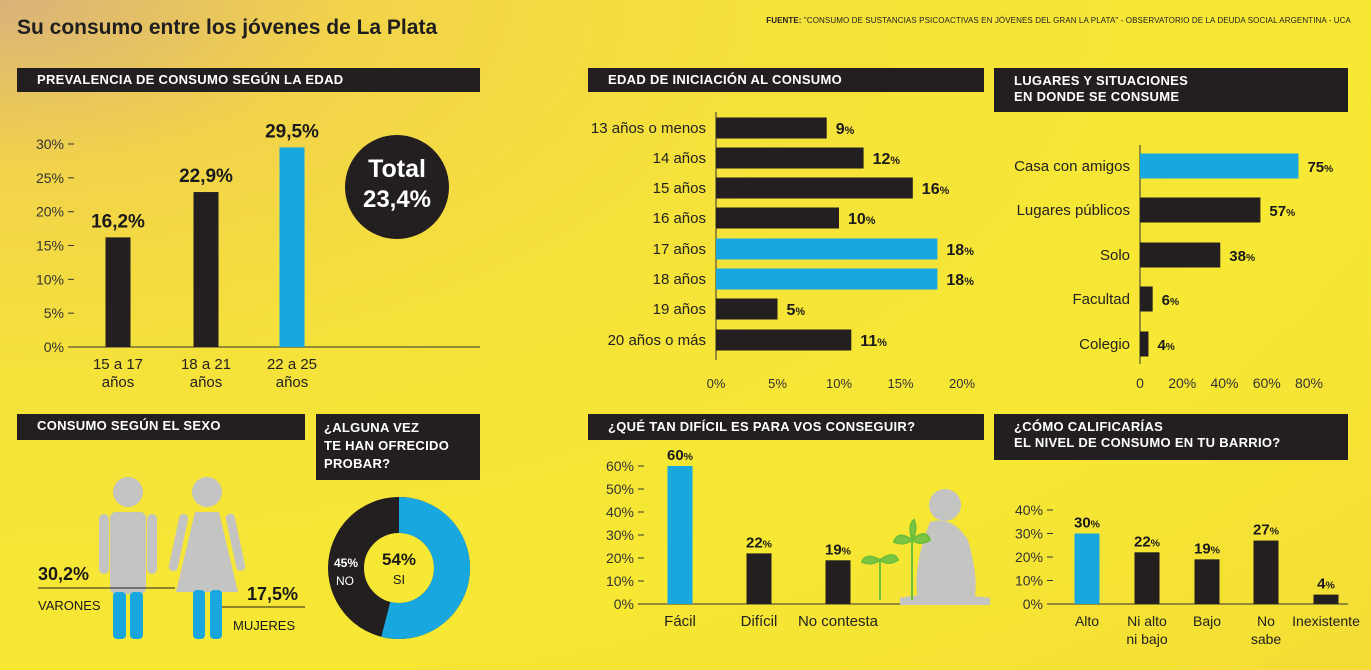  What do you see at coordinates (873, 341) in the screenshot?
I see `data-label: 11%` at bounding box center [873, 341].